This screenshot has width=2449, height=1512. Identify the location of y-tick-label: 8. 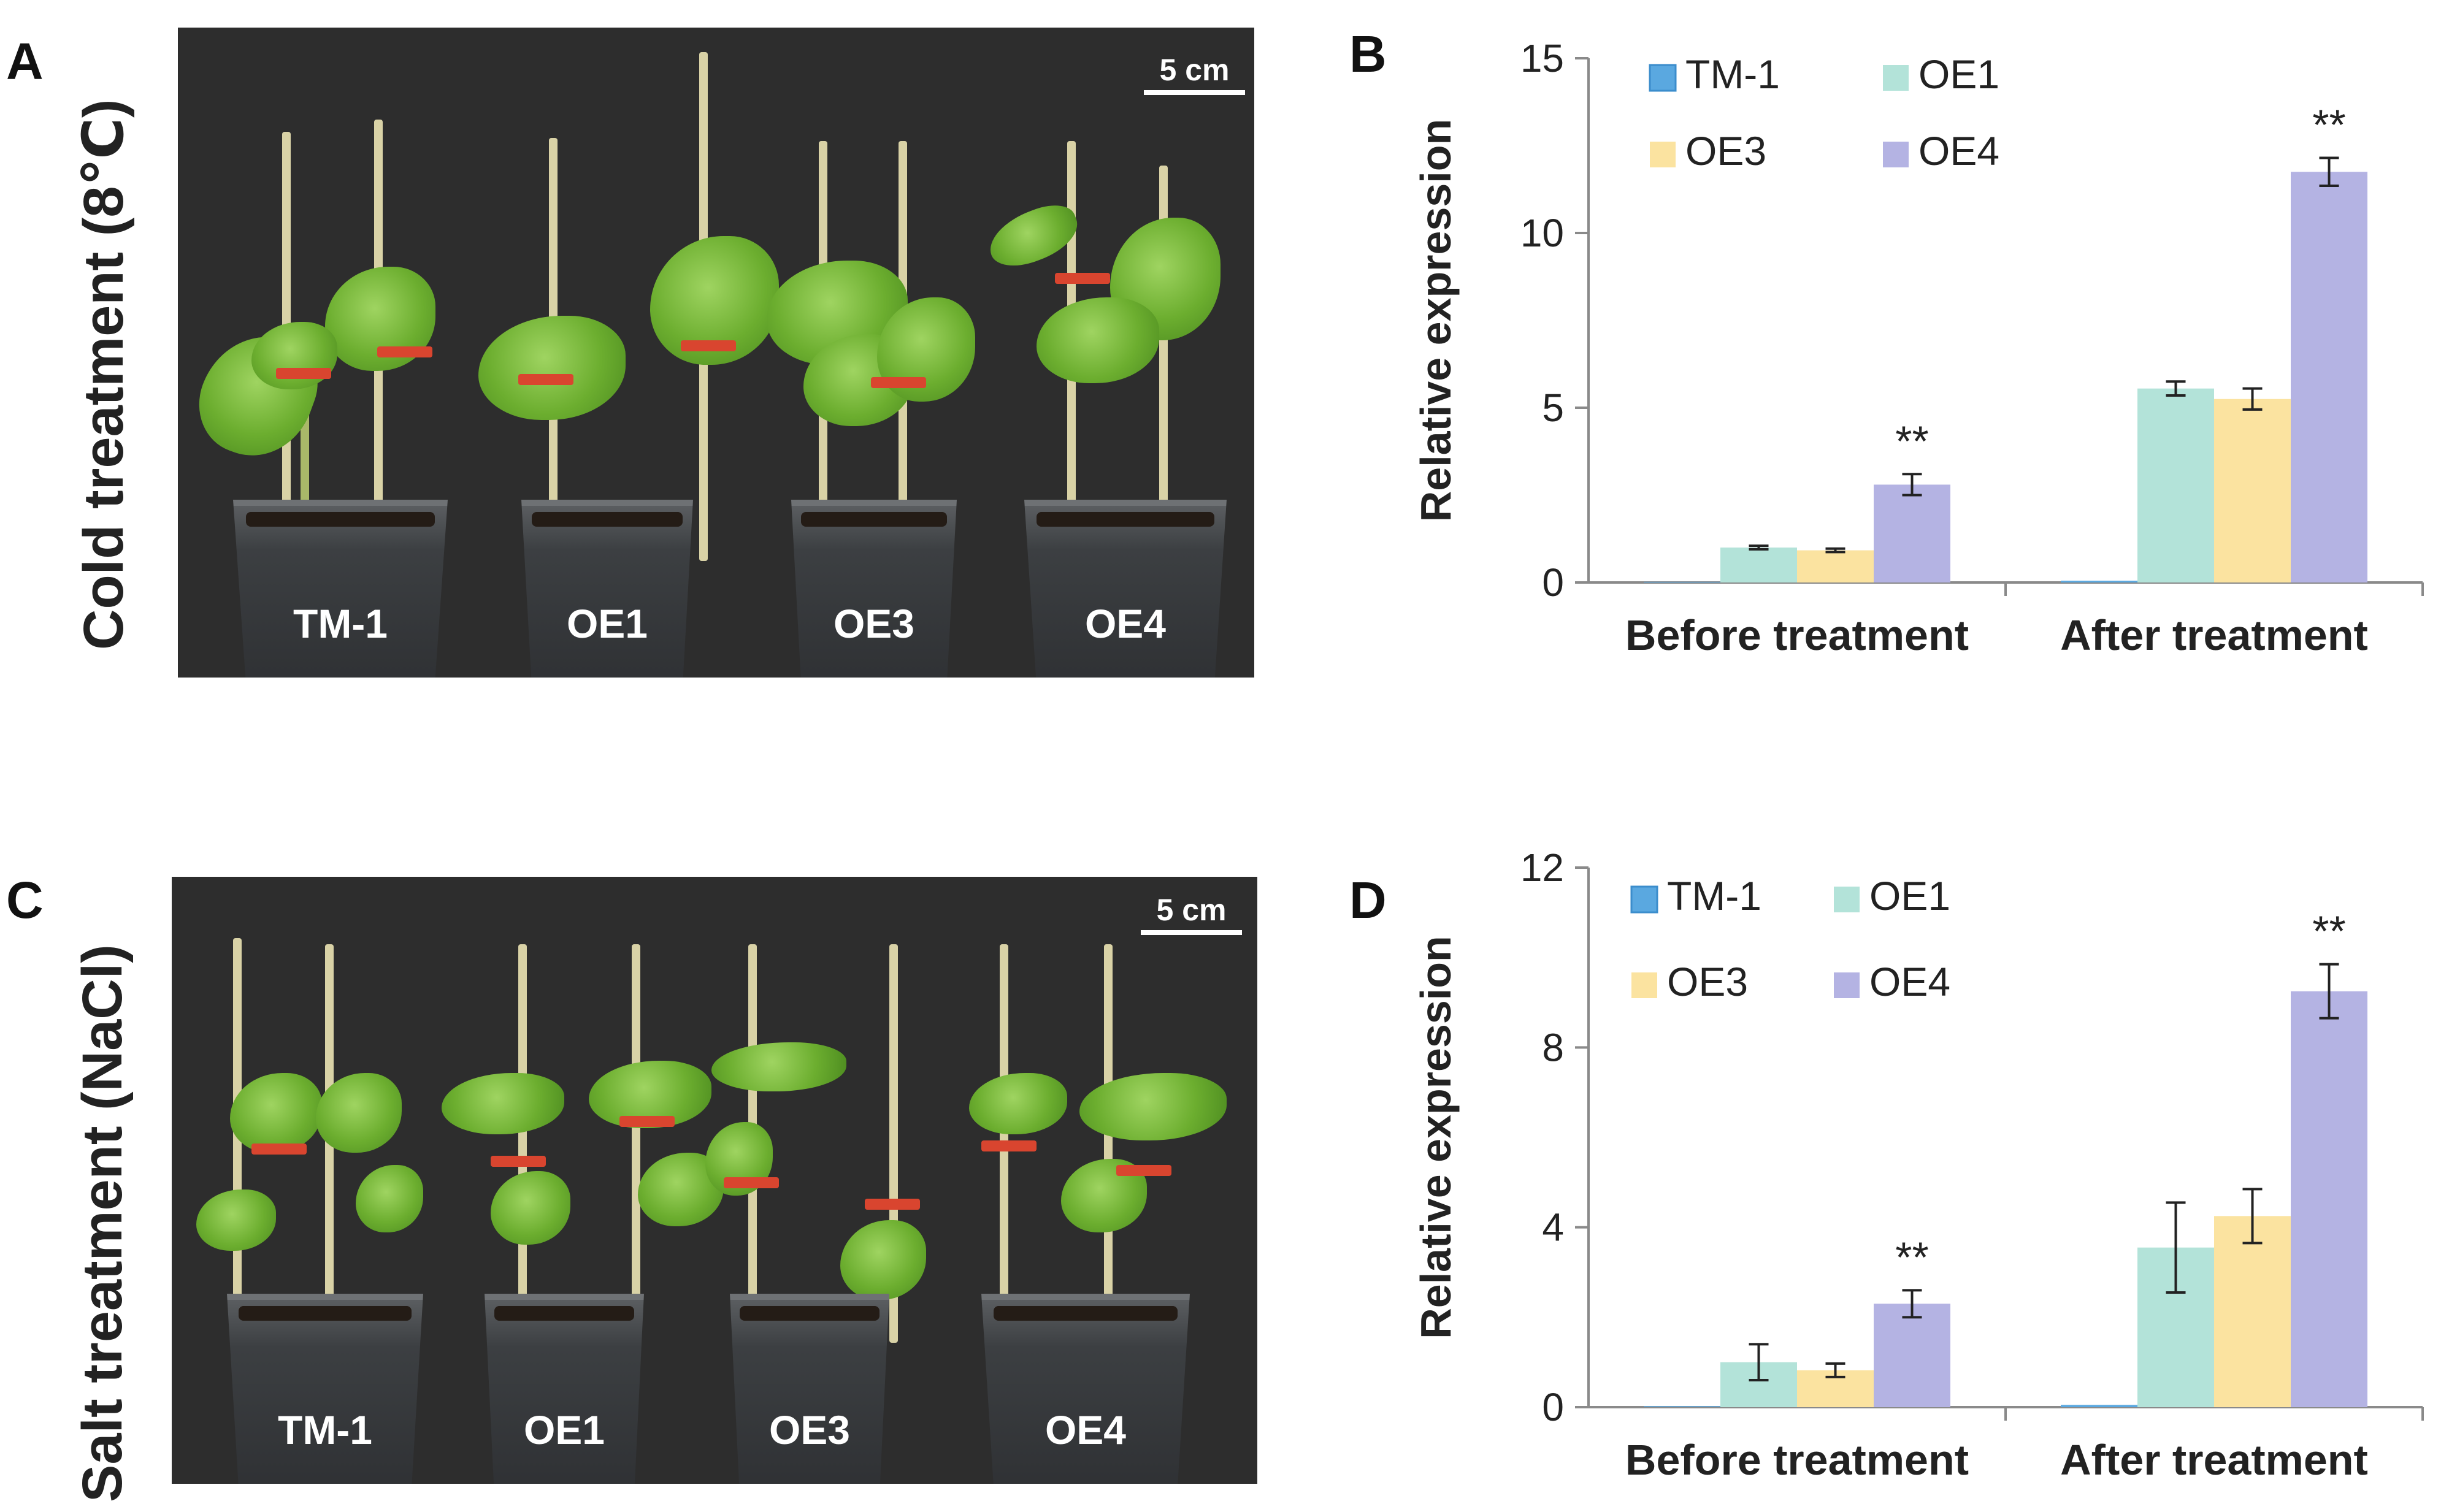
(1553, 1047).